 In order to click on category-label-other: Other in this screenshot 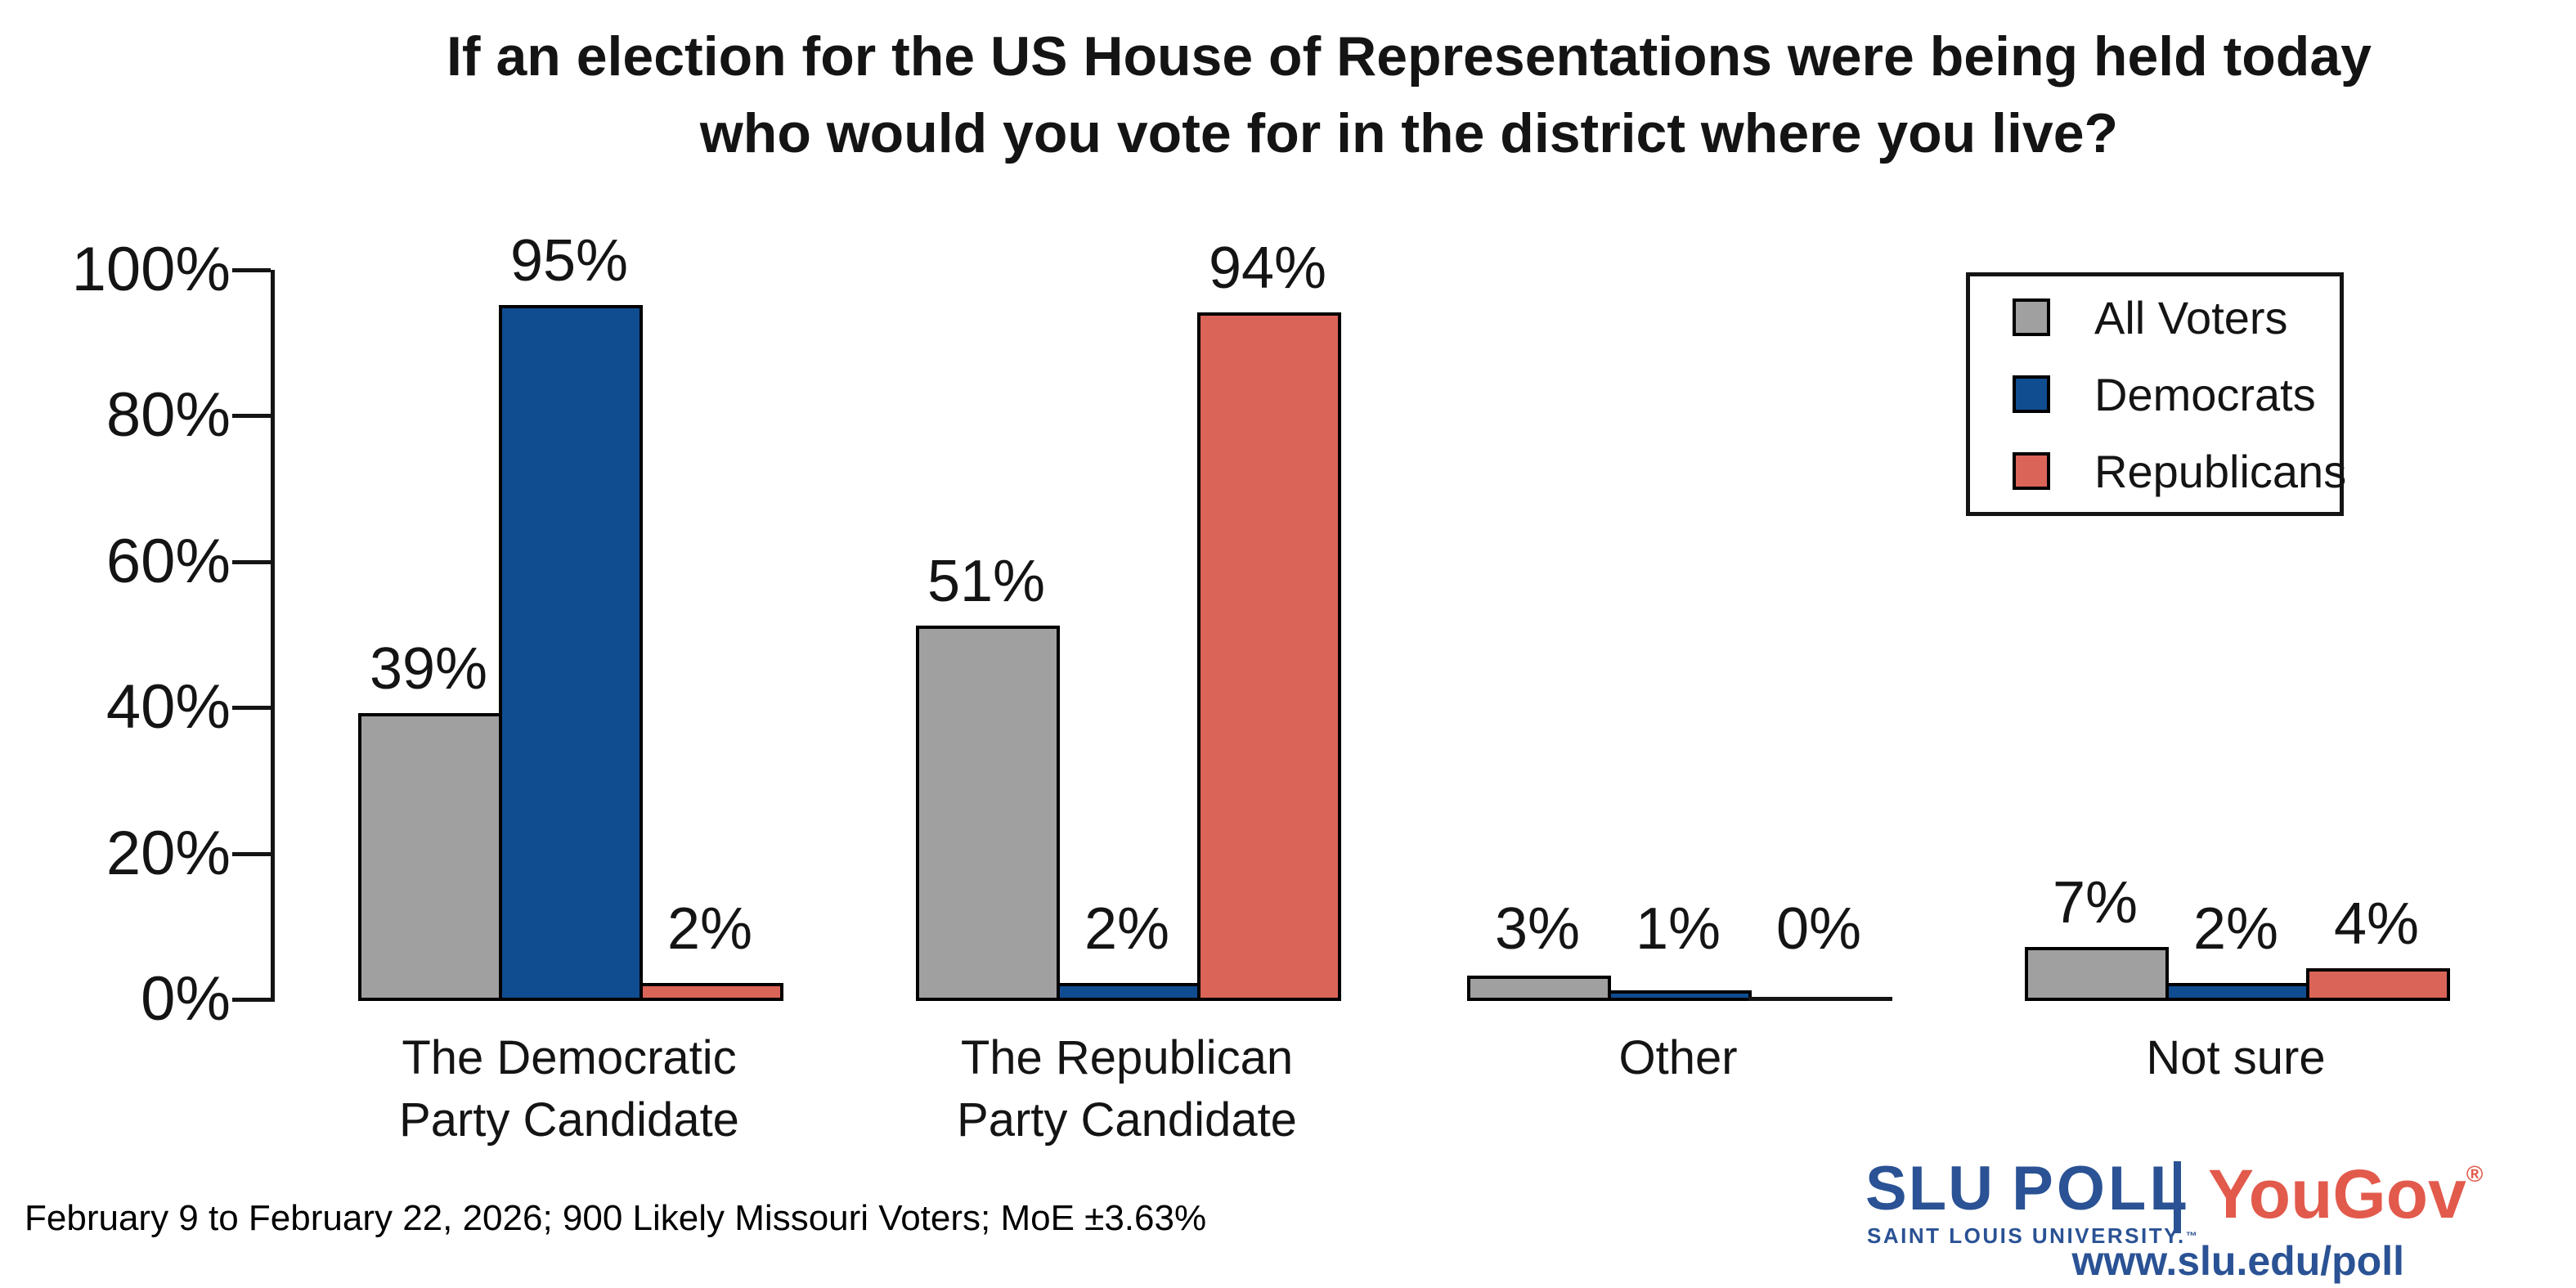, I will do `click(1678, 1057)`.